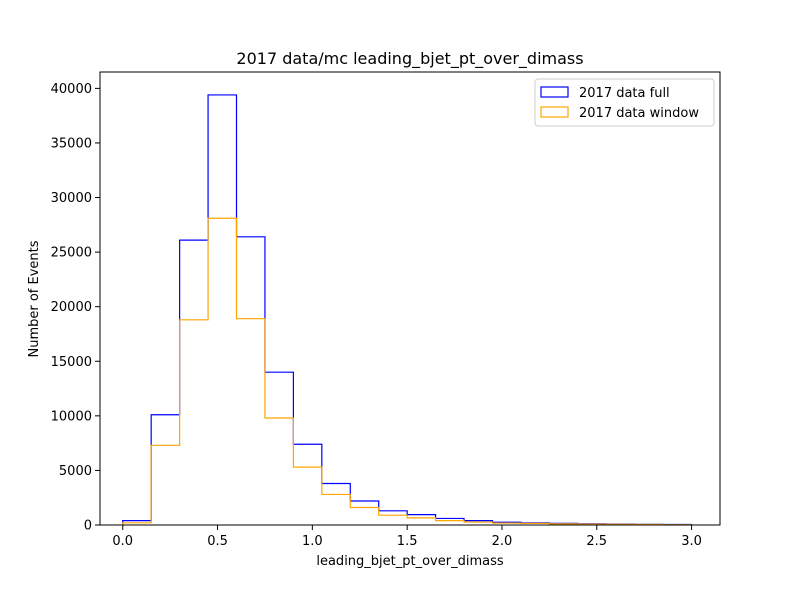 Image resolution: width=800 pixels, height=604 pixels. Describe the element at coordinates (312, 541) in the screenshot. I see `x-tick-label: 1.0` at that location.